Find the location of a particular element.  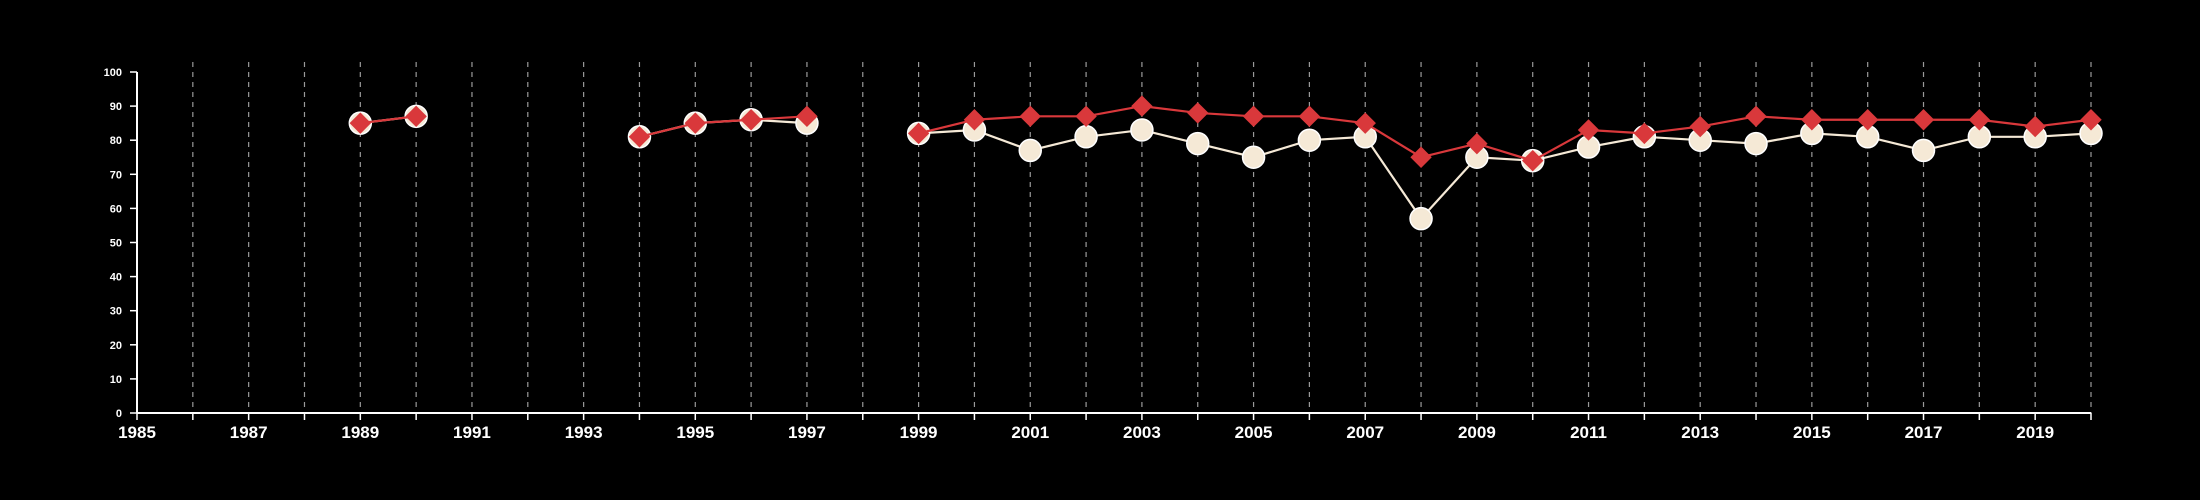

y-tick-label: 0 is located at coordinates (119, 414).